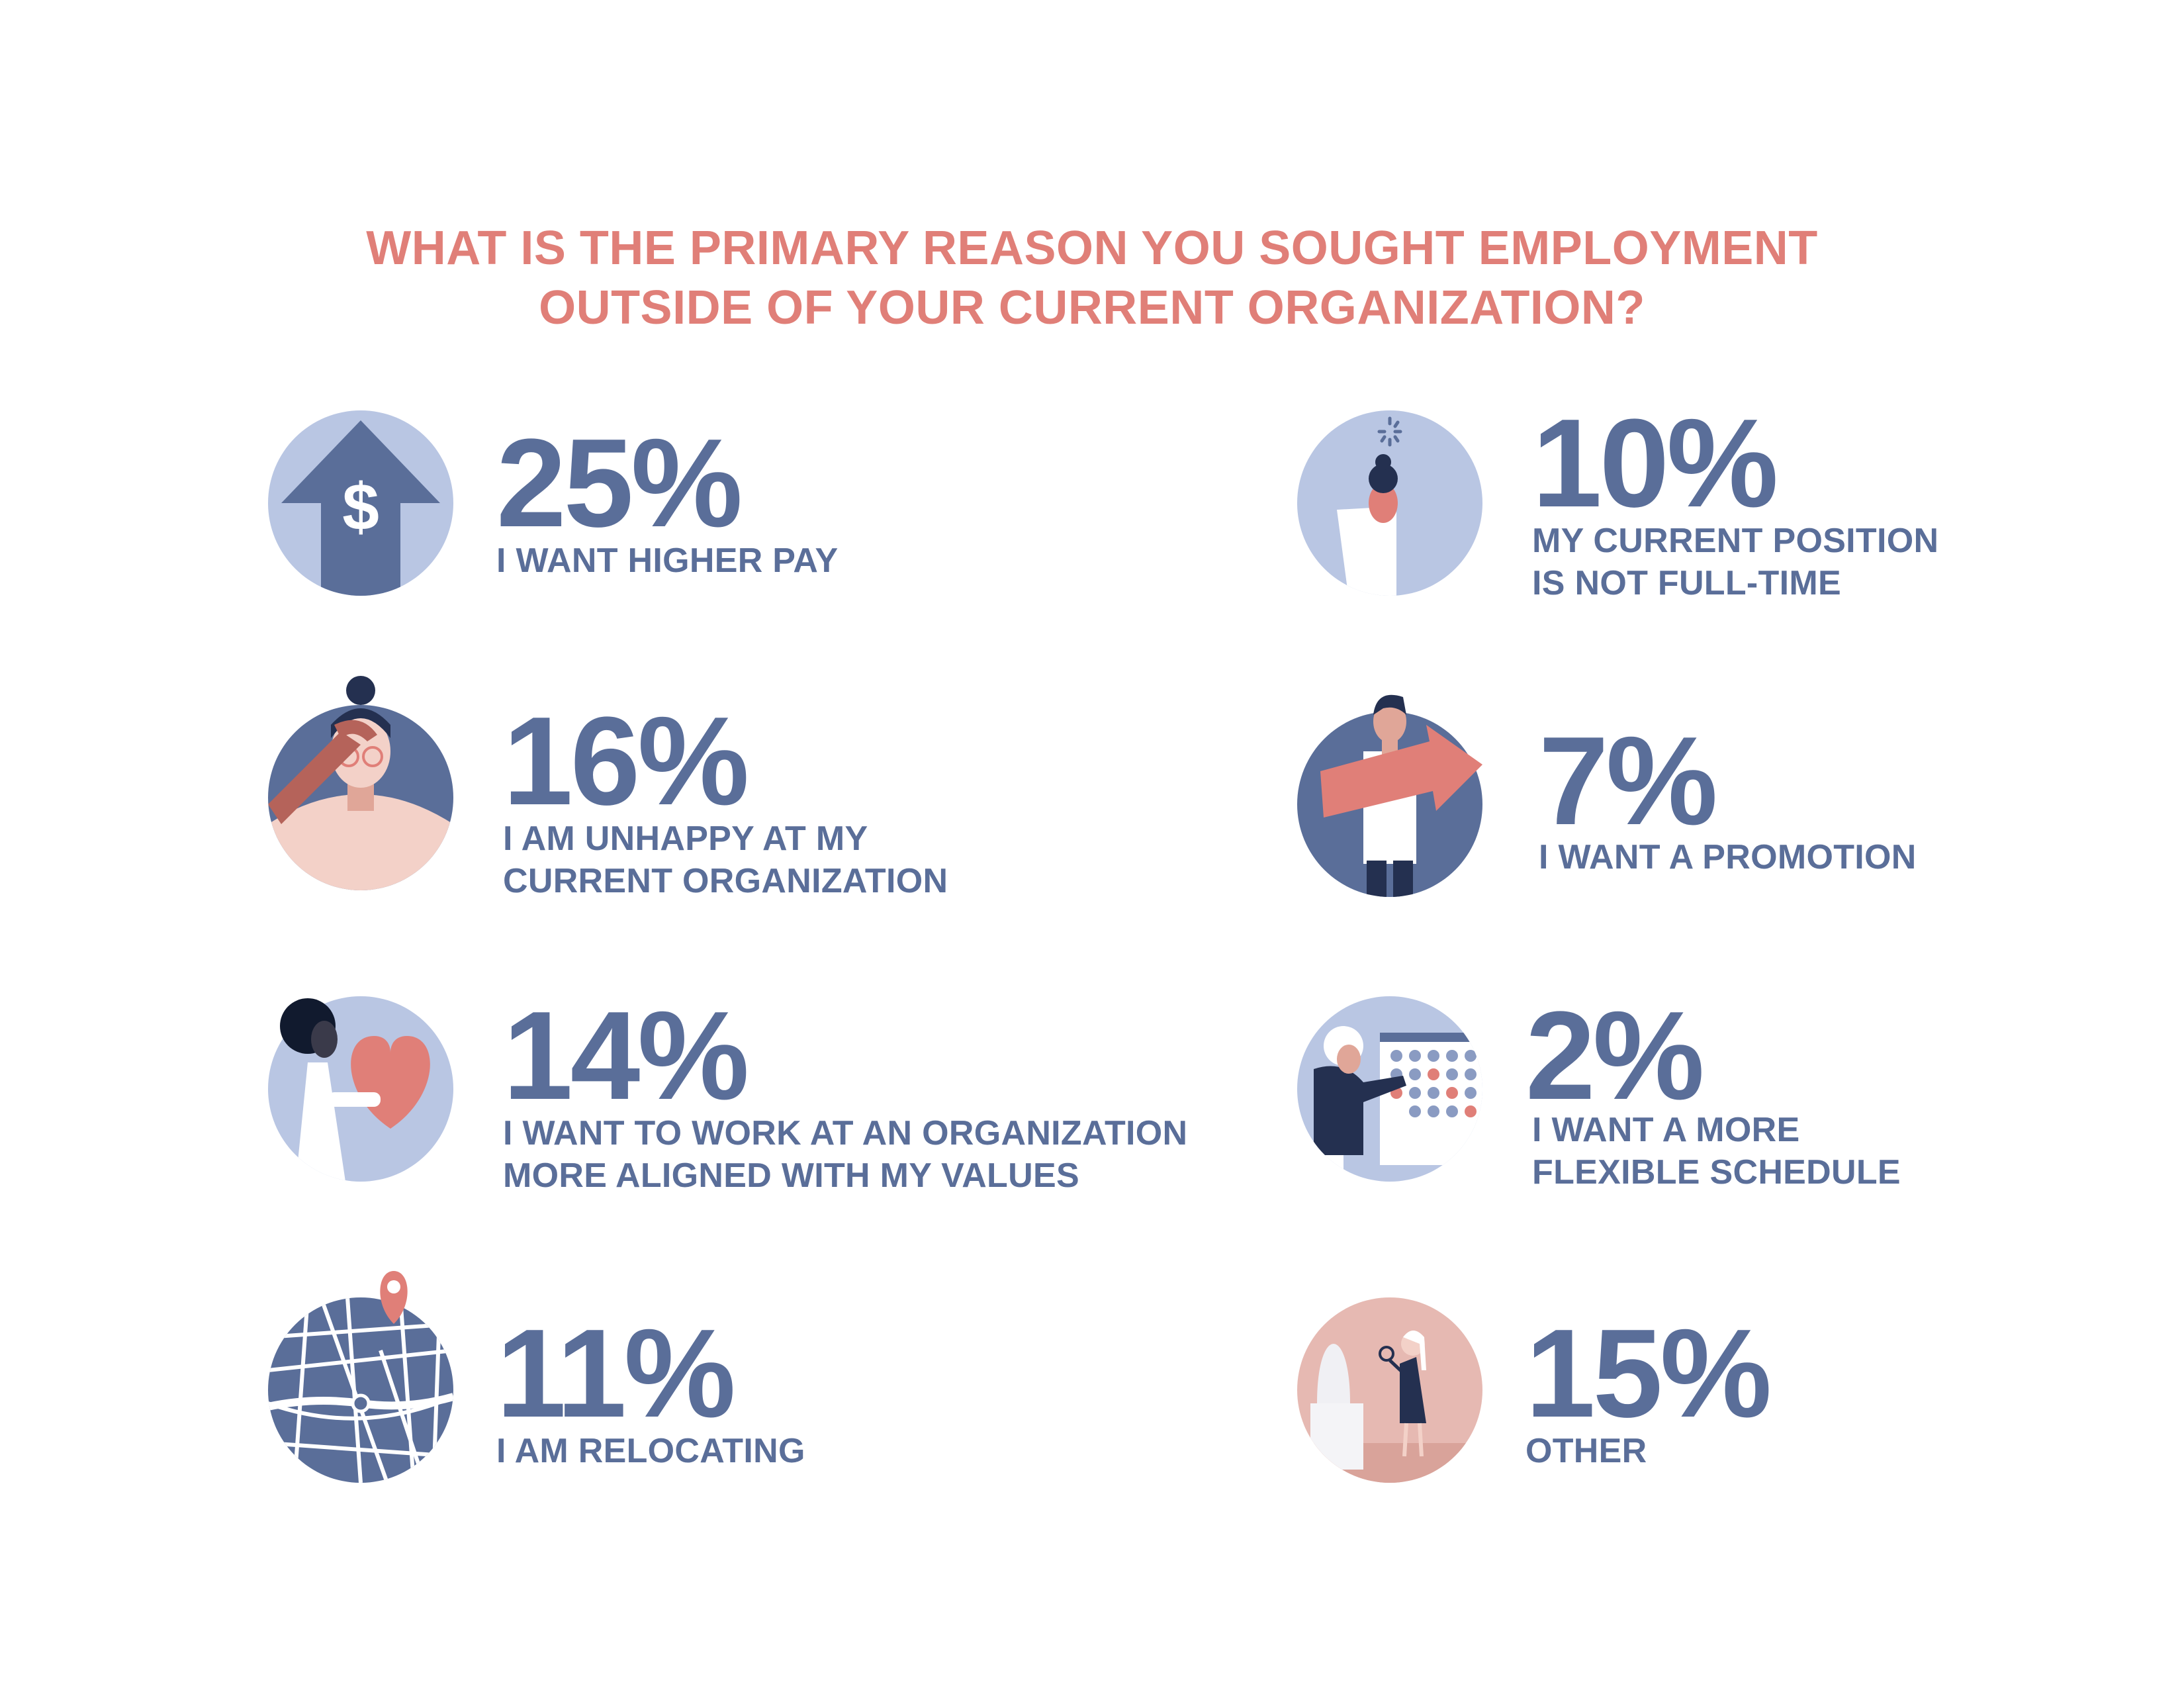 Image resolution: width=2184 pixels, height=1688 pixels. Describe the element at coordinates (1649, 1373) in the screenshot. I see `percent-value: 15%` at that location.